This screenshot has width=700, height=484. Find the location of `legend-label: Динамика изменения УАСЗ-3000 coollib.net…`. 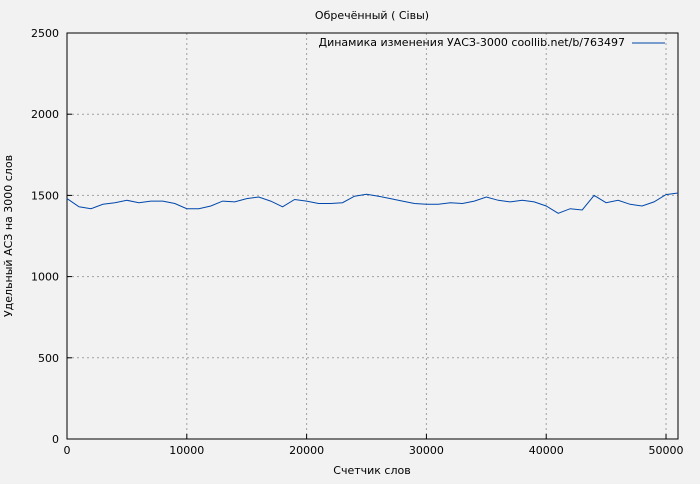

legend-label: Динамика изменения УАСЗ-3000 coollib.net… is located at coordinates (472, 42).